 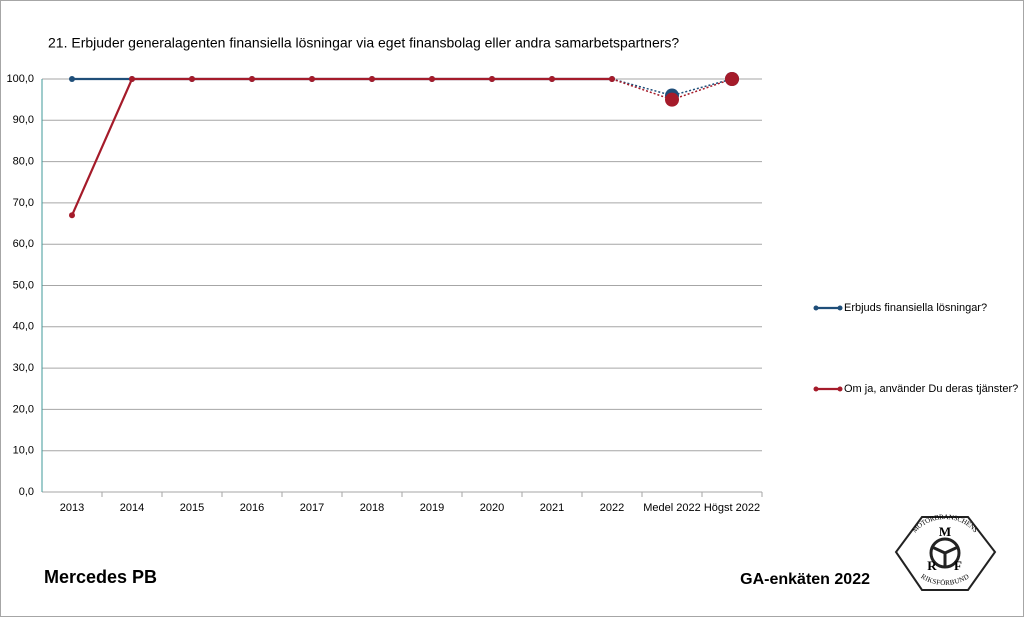 I want to click on y-tick-label: 50,0, so click(x=23, y=285).